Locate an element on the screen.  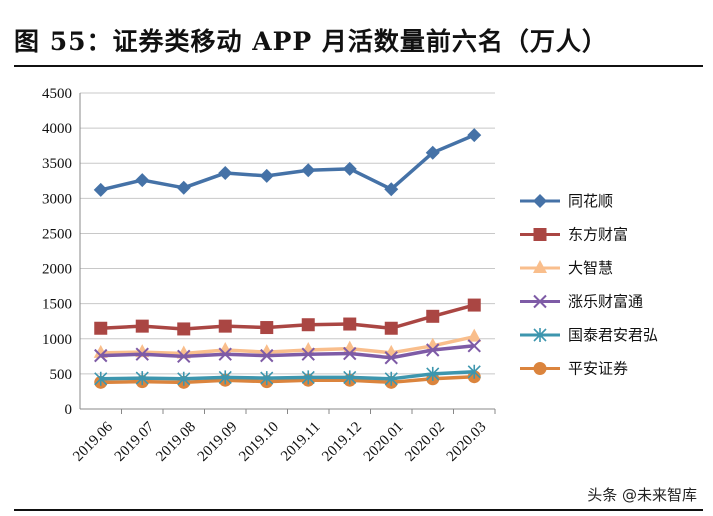
legend-item: 国泰君安君弘 is located at coordinates (589, 335).